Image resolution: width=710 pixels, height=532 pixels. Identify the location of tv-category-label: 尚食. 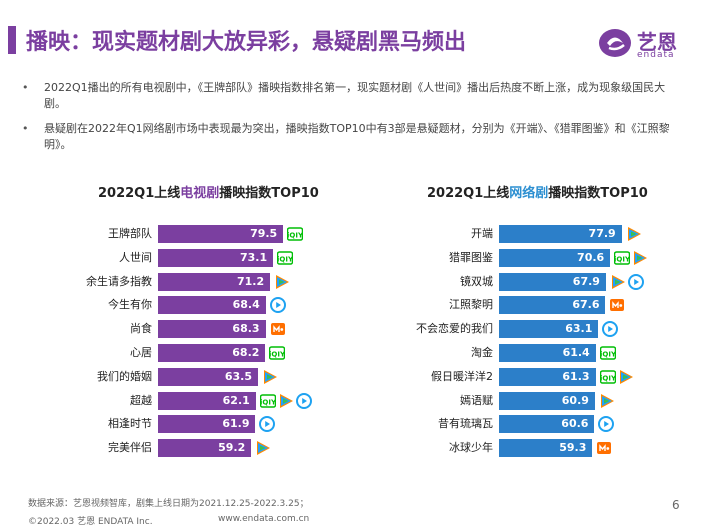
(141, 329).